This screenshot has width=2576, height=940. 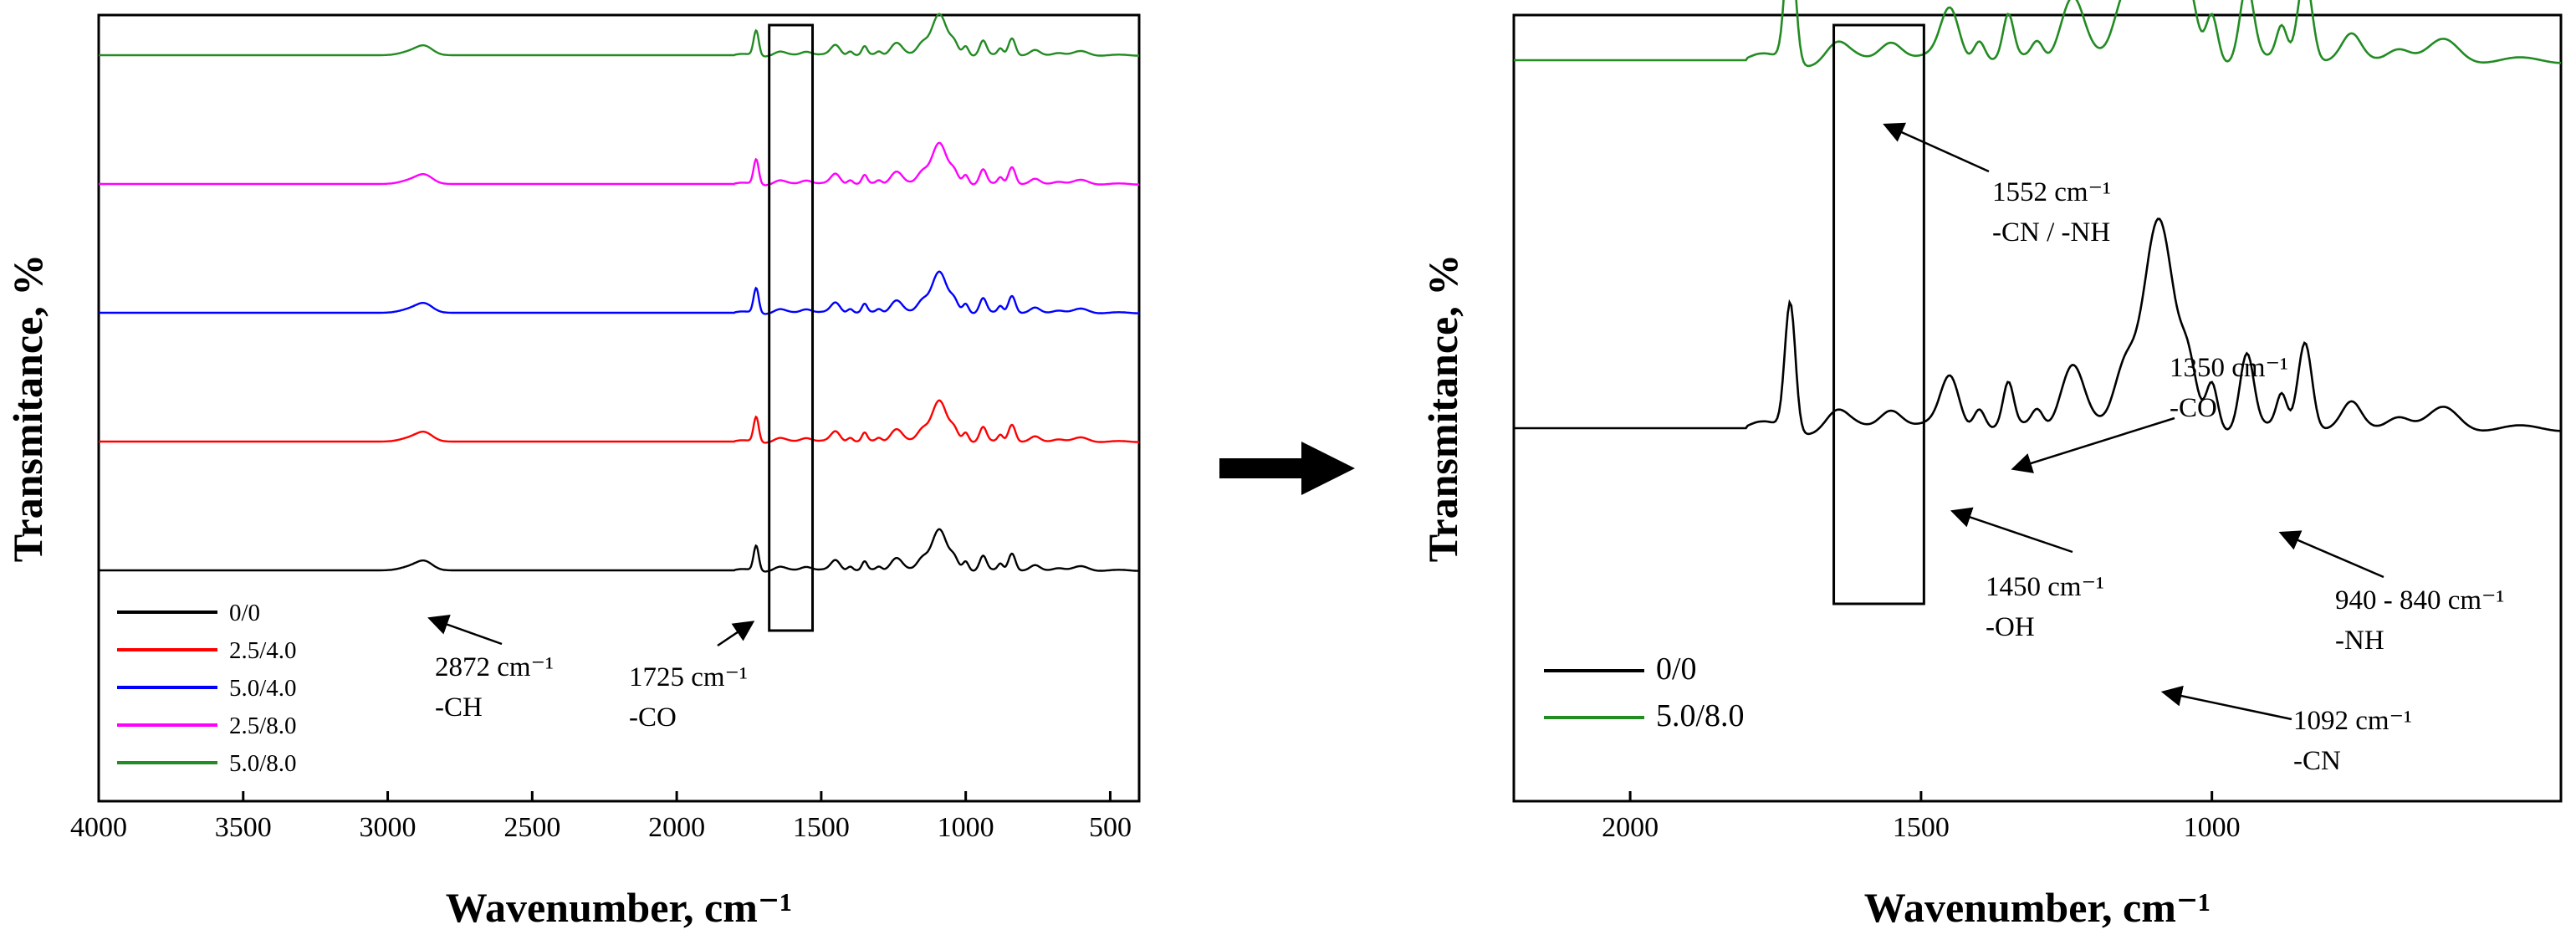 I want to click on annotation-group: -CH, so click(x=459, y=707).